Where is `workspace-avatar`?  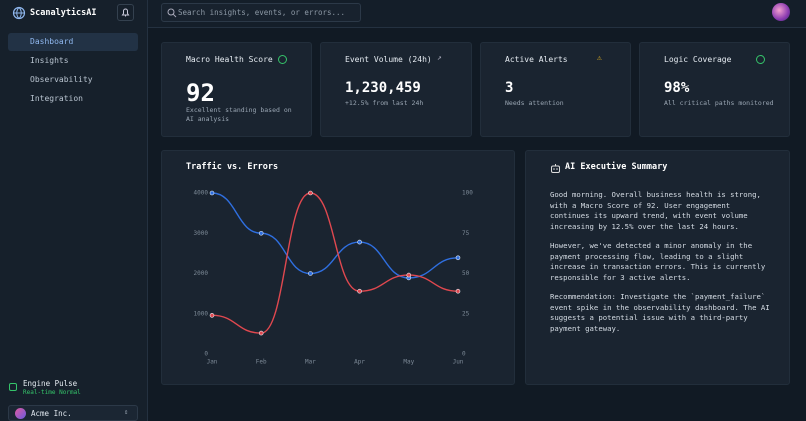 workspace-avatar is located at coordinates (20, 413).